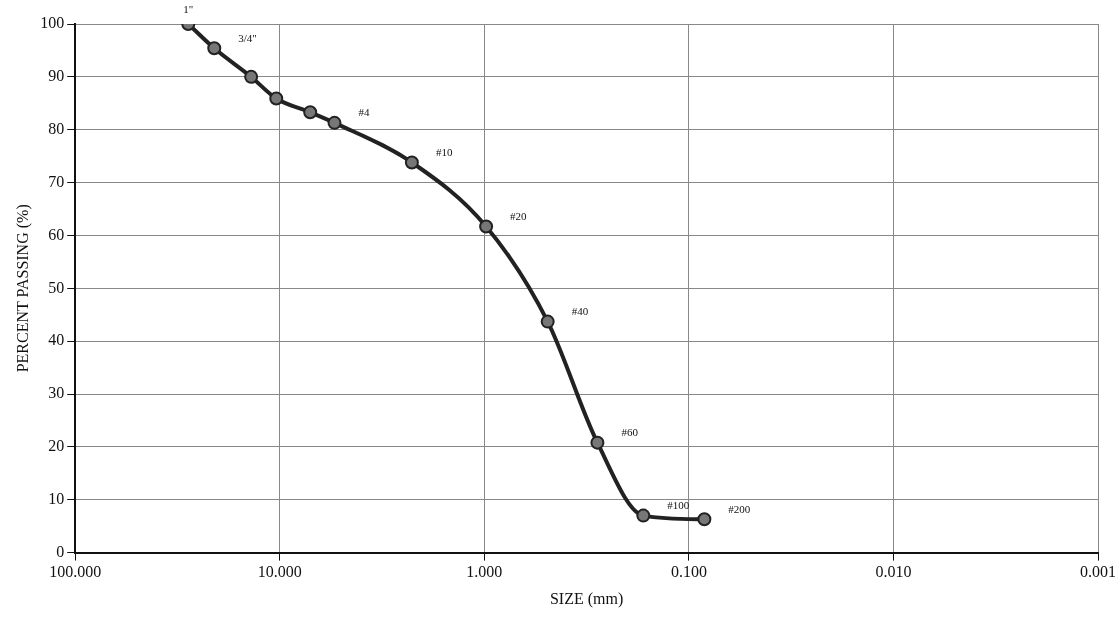 The height and width of the screenshot is (623, 1119). I want to click on x-tick-label: 0.100, so click(688, 572).